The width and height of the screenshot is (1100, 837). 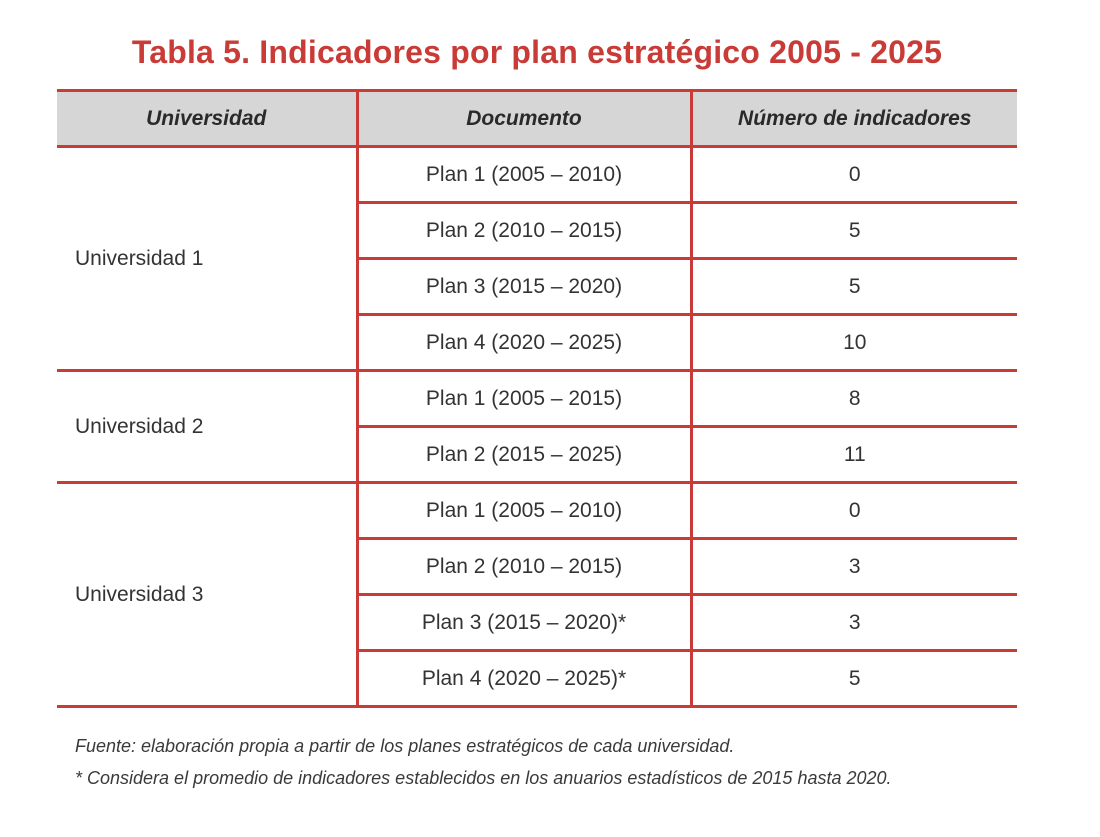 I want to click on documento-cell: Plan 2 (2015 – 2025), so click(x=523, y=454).